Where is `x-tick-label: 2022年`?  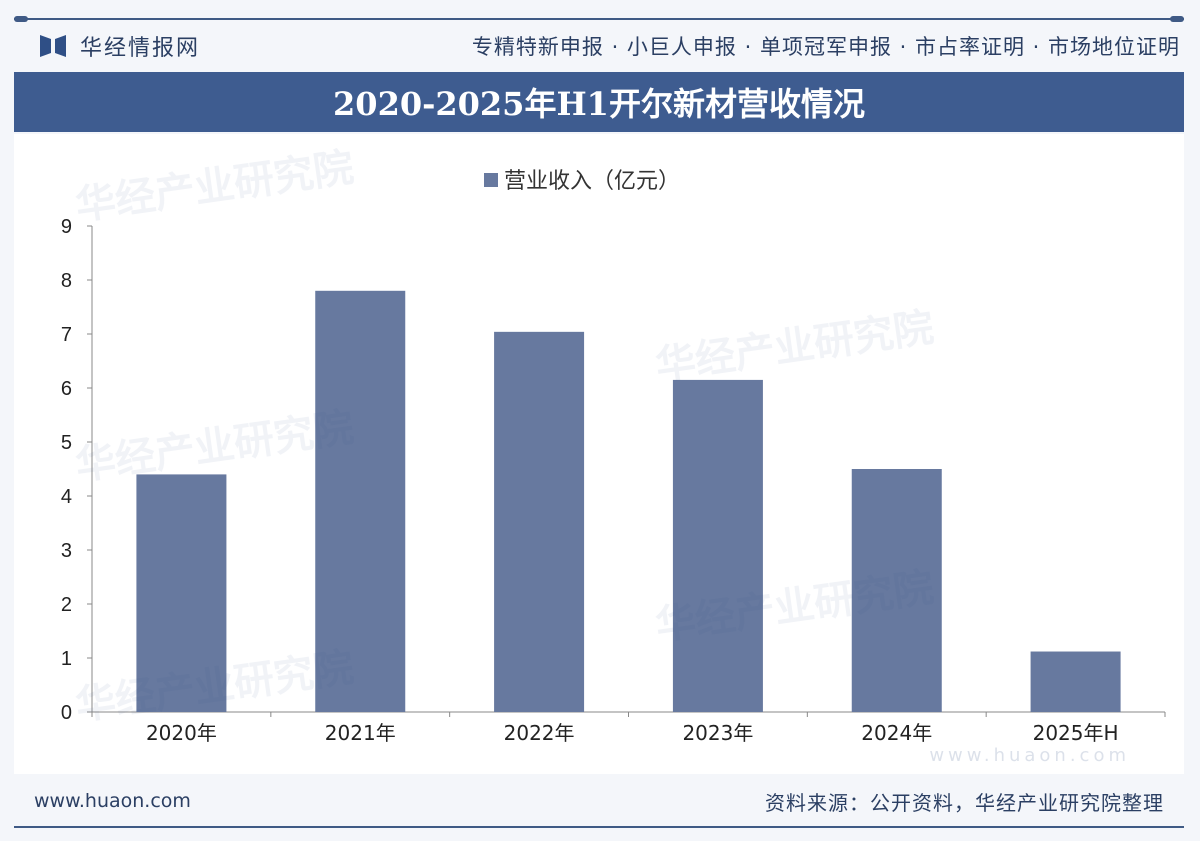 x-tick-label: 2022年 is located at coordinates (539, 733).